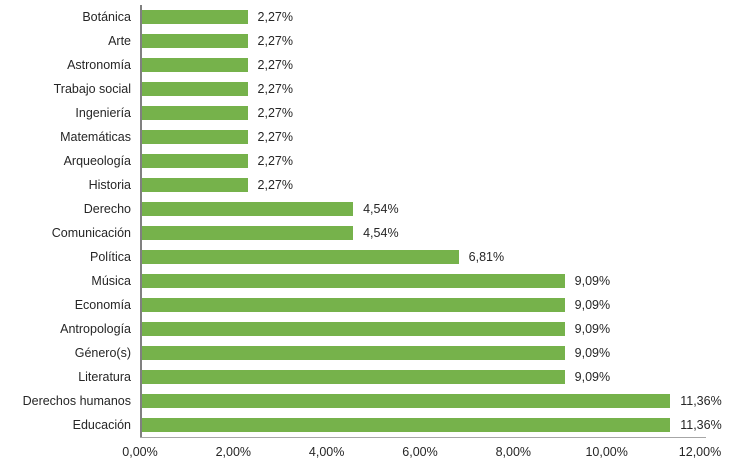 This screenshot has height=471, width=738. I want to click on bar-row: Botánica 2,27%, so click(369, 17).